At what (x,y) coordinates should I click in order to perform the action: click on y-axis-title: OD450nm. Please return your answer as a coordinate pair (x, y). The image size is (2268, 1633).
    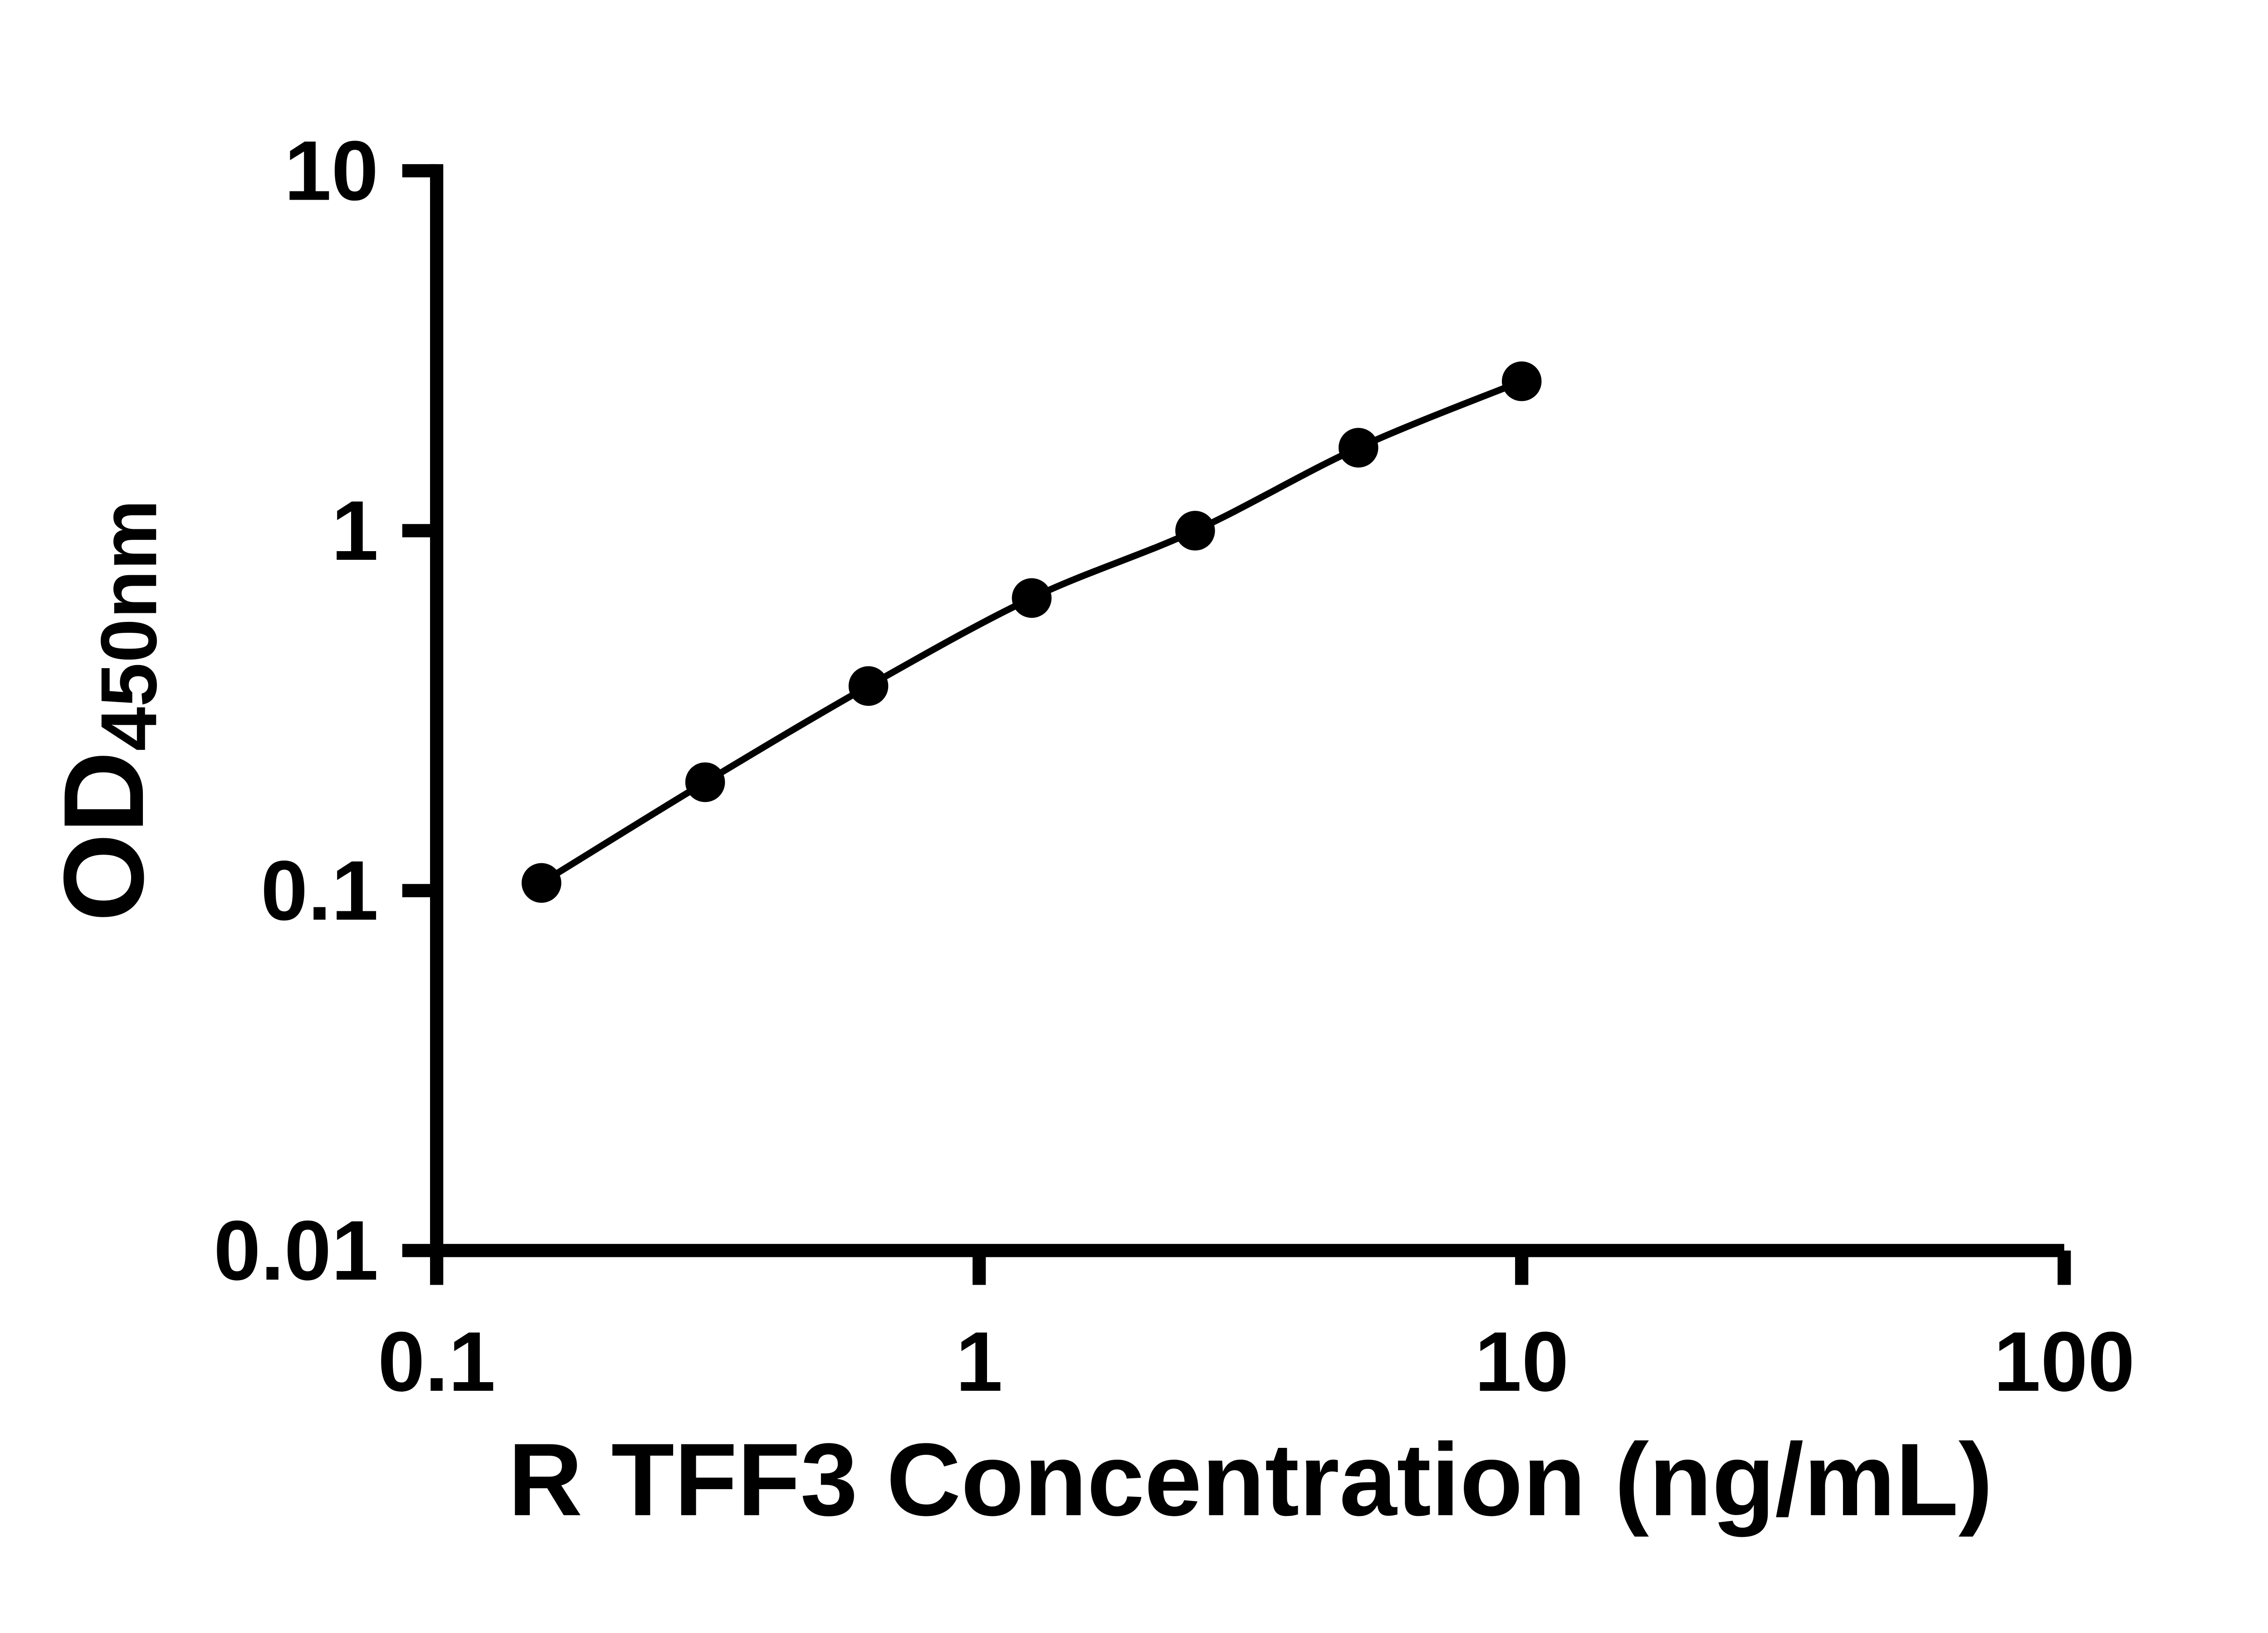
    Looking at the image, I should click on (106, 710).